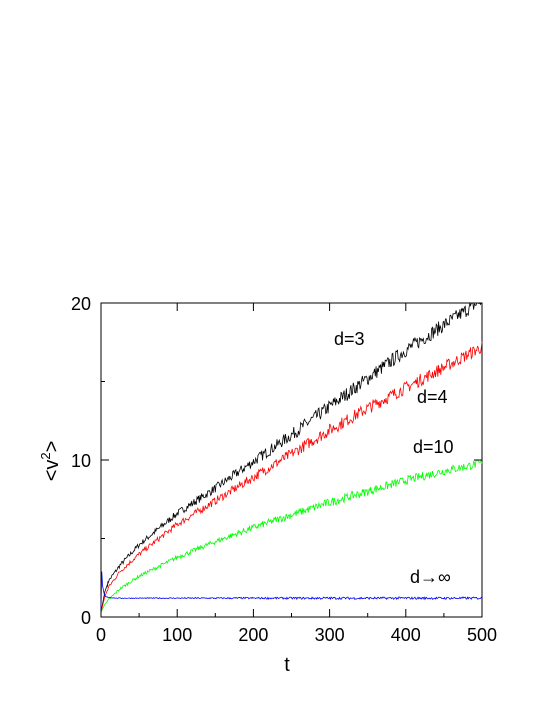 This screenshot has width=545, height=705. I want to click on y-axis-label: <v2>, so click(50, 461).